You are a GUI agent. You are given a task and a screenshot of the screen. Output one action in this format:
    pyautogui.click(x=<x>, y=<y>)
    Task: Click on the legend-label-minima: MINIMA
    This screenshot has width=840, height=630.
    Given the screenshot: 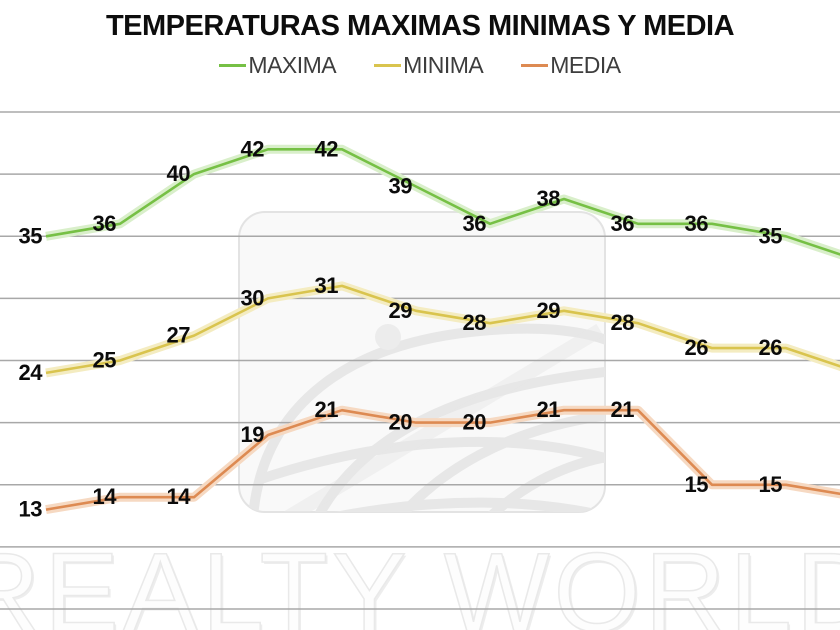 What is the action you would take?
    pyautogui.click(x=443, y=65)
    